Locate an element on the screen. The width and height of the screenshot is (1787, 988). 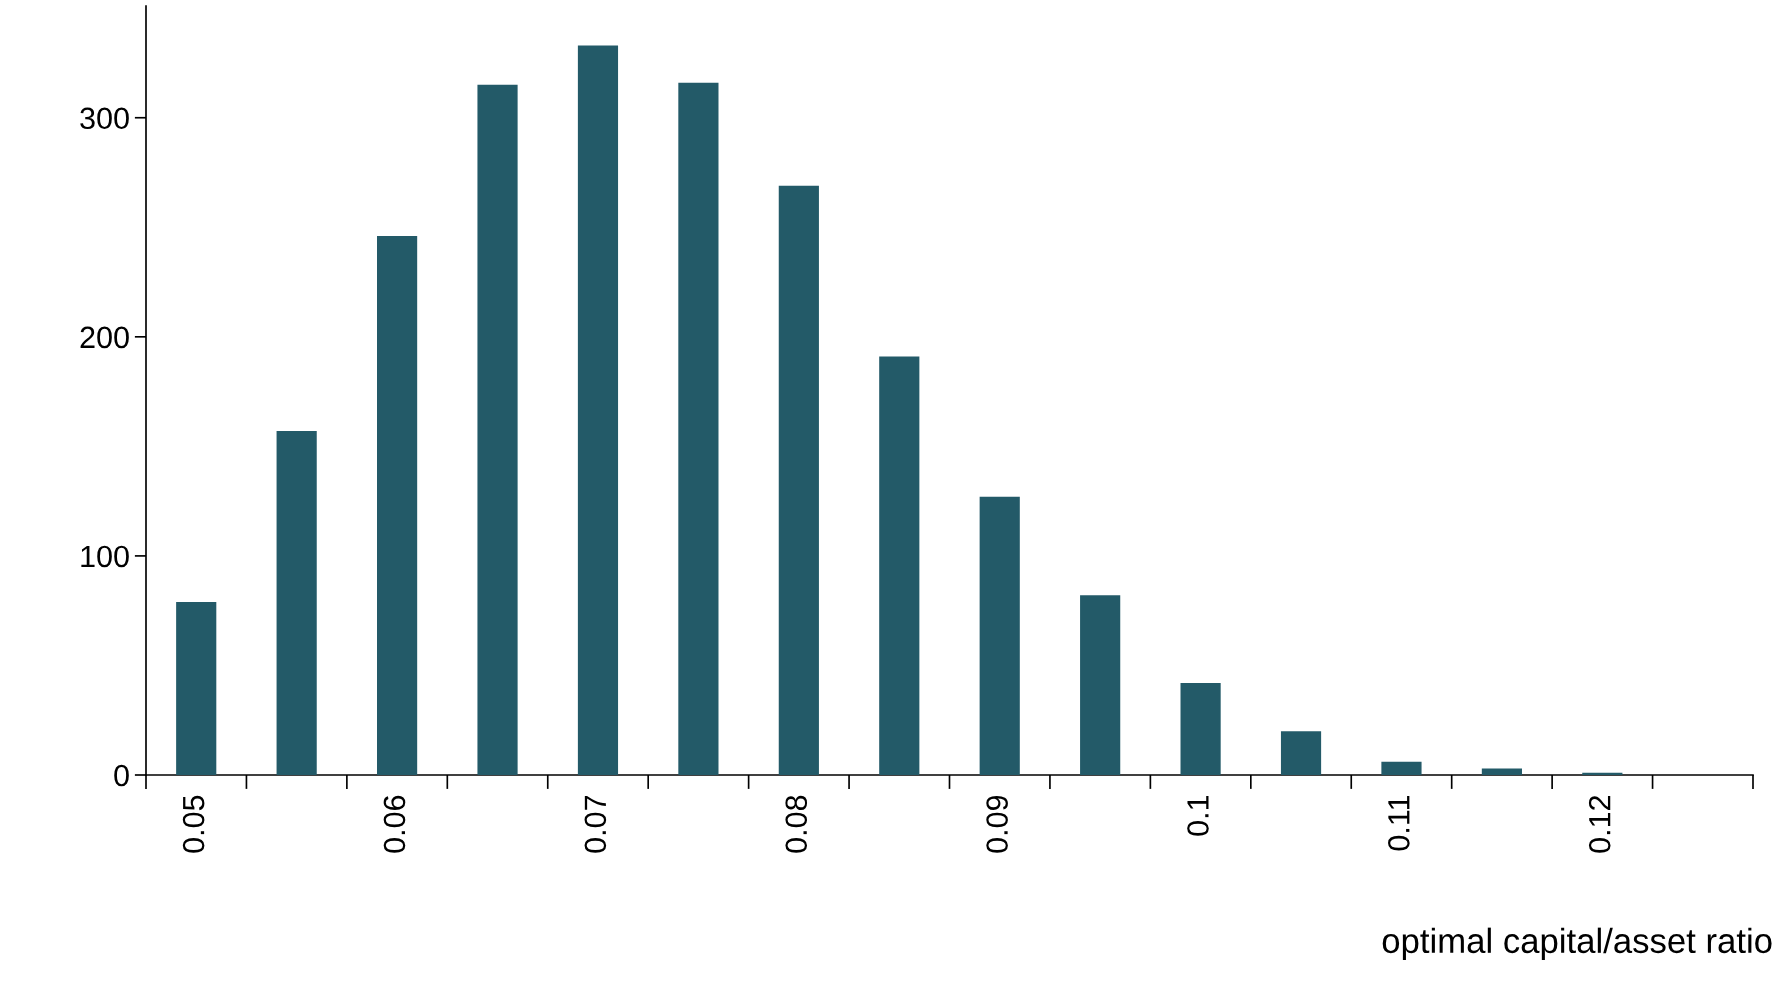
x-tick-label: 0.08 is located at coordinates (796, 824).